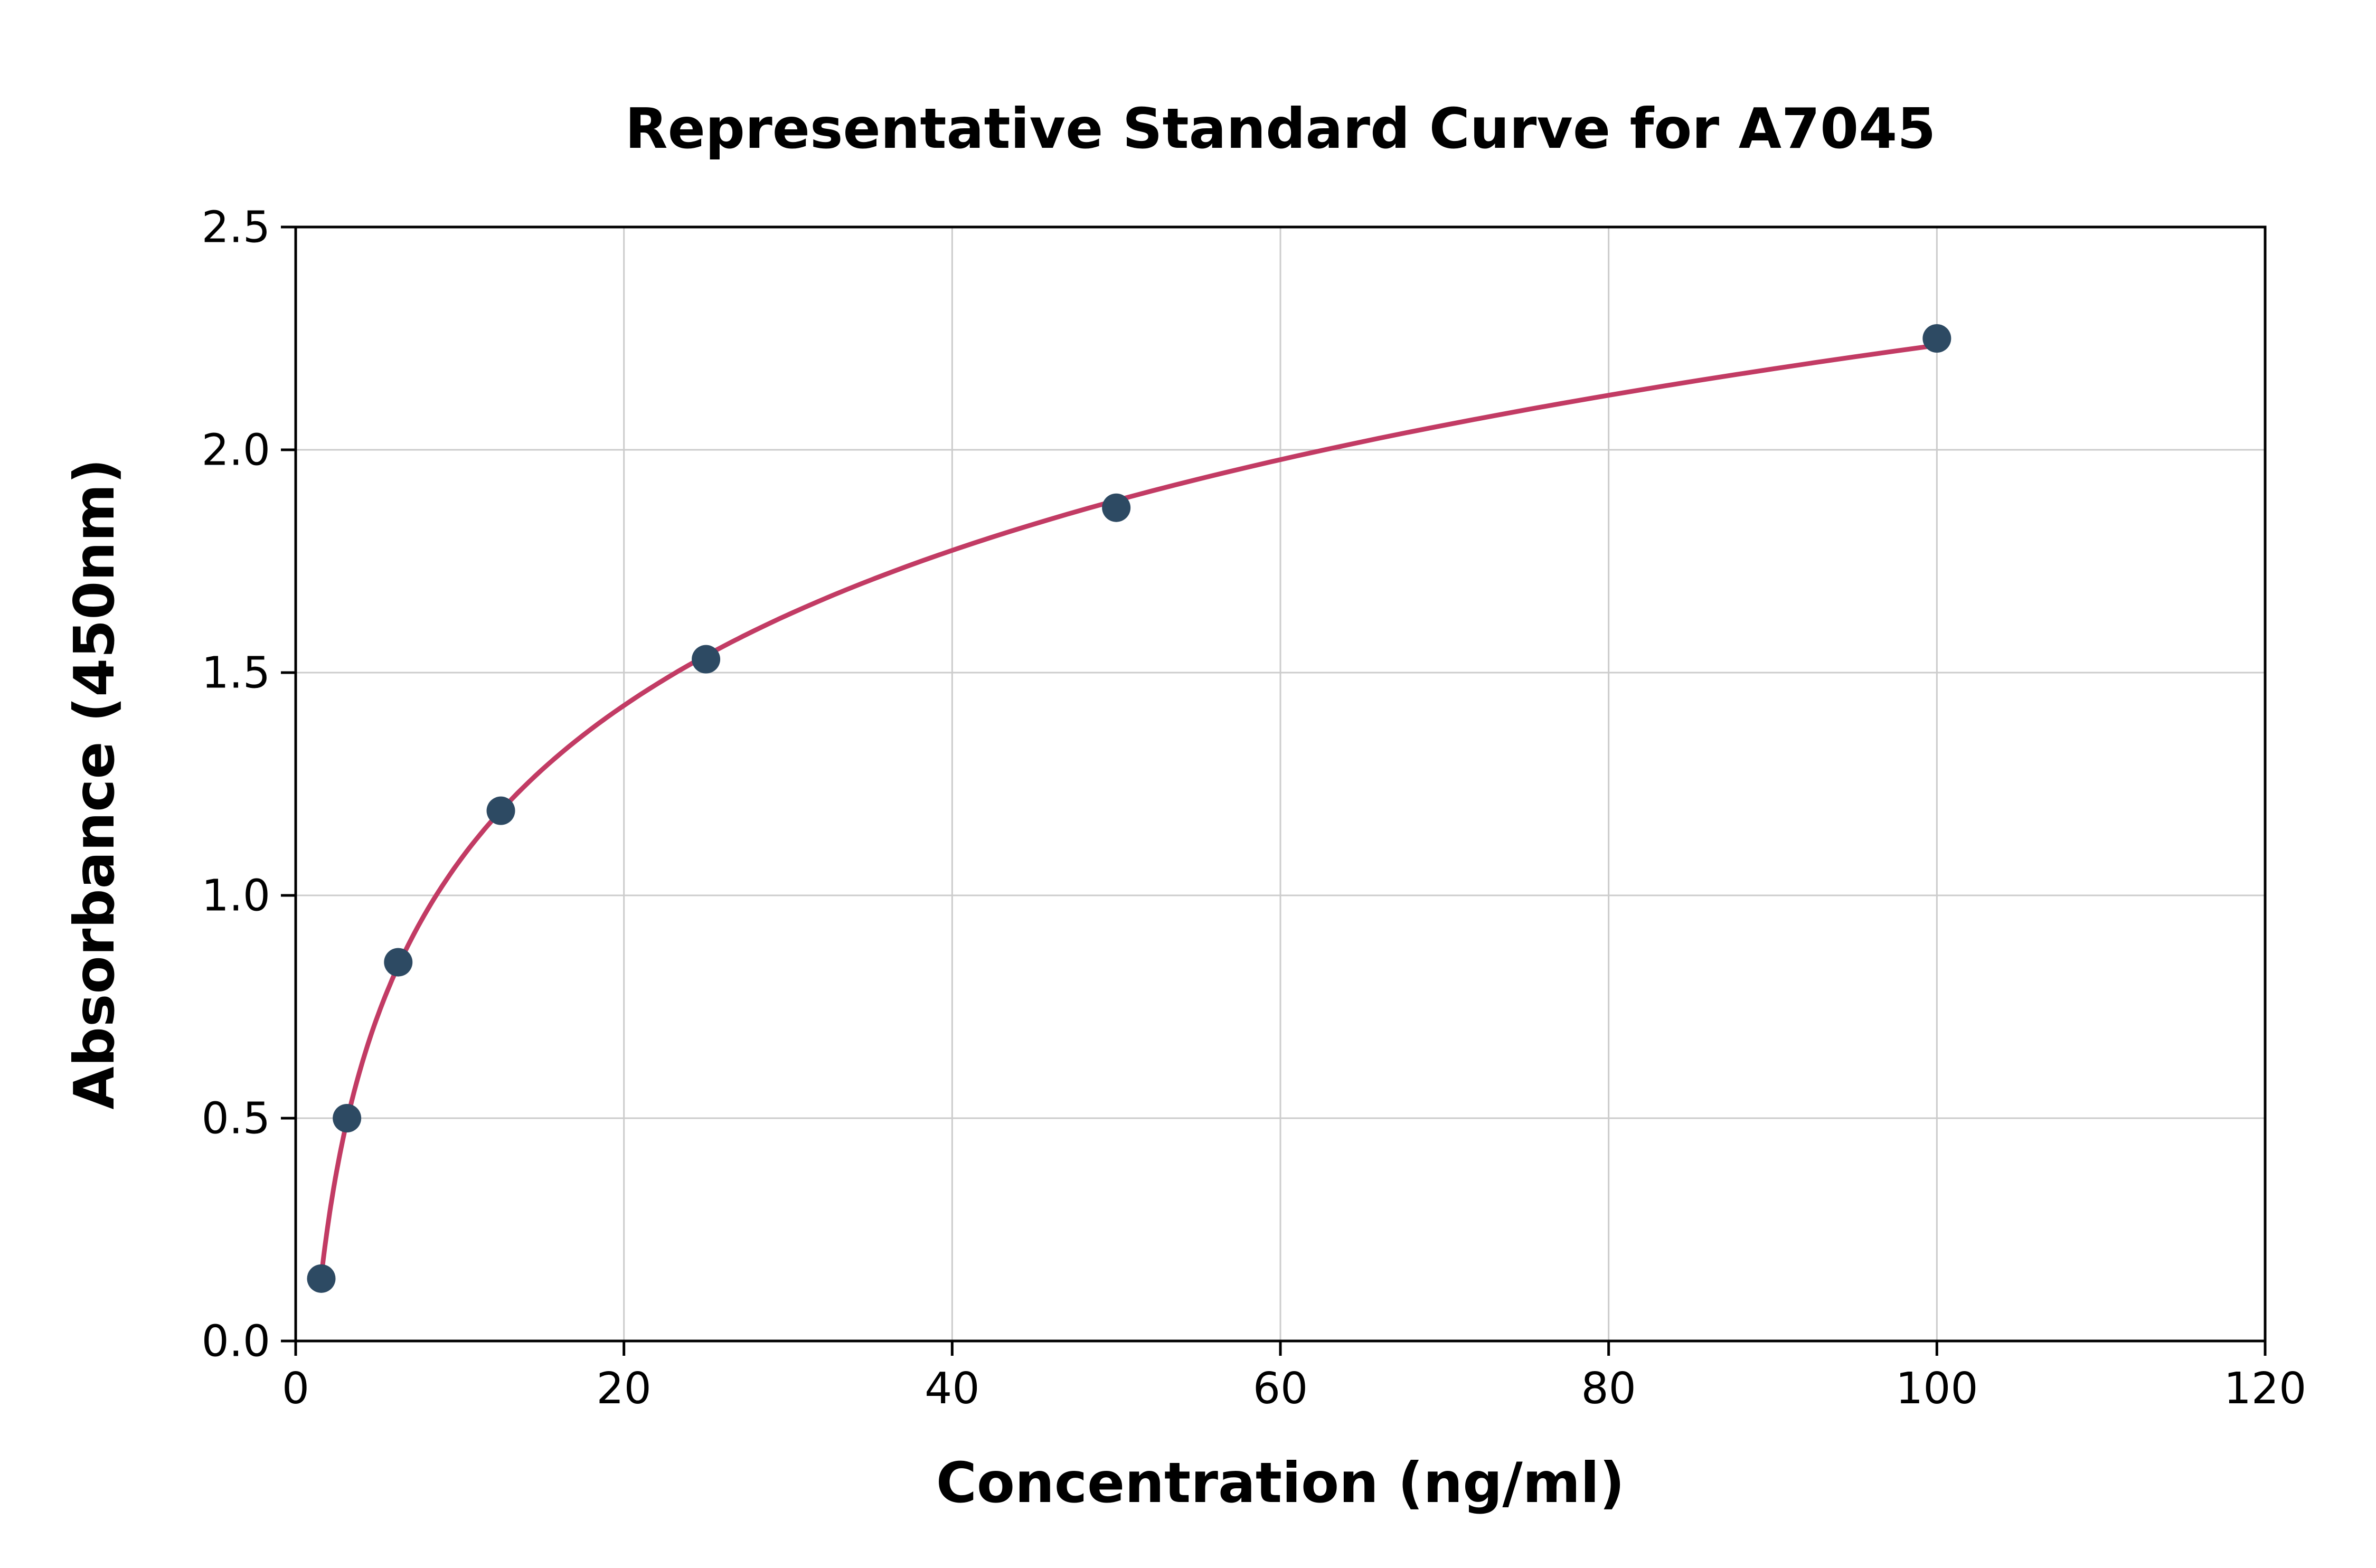  What do you see at coordinates (1280, 1483) in the screenshot?
I see `x-axis-label: Concentration (ng/ml)` at bounding box center [1280, 1483].